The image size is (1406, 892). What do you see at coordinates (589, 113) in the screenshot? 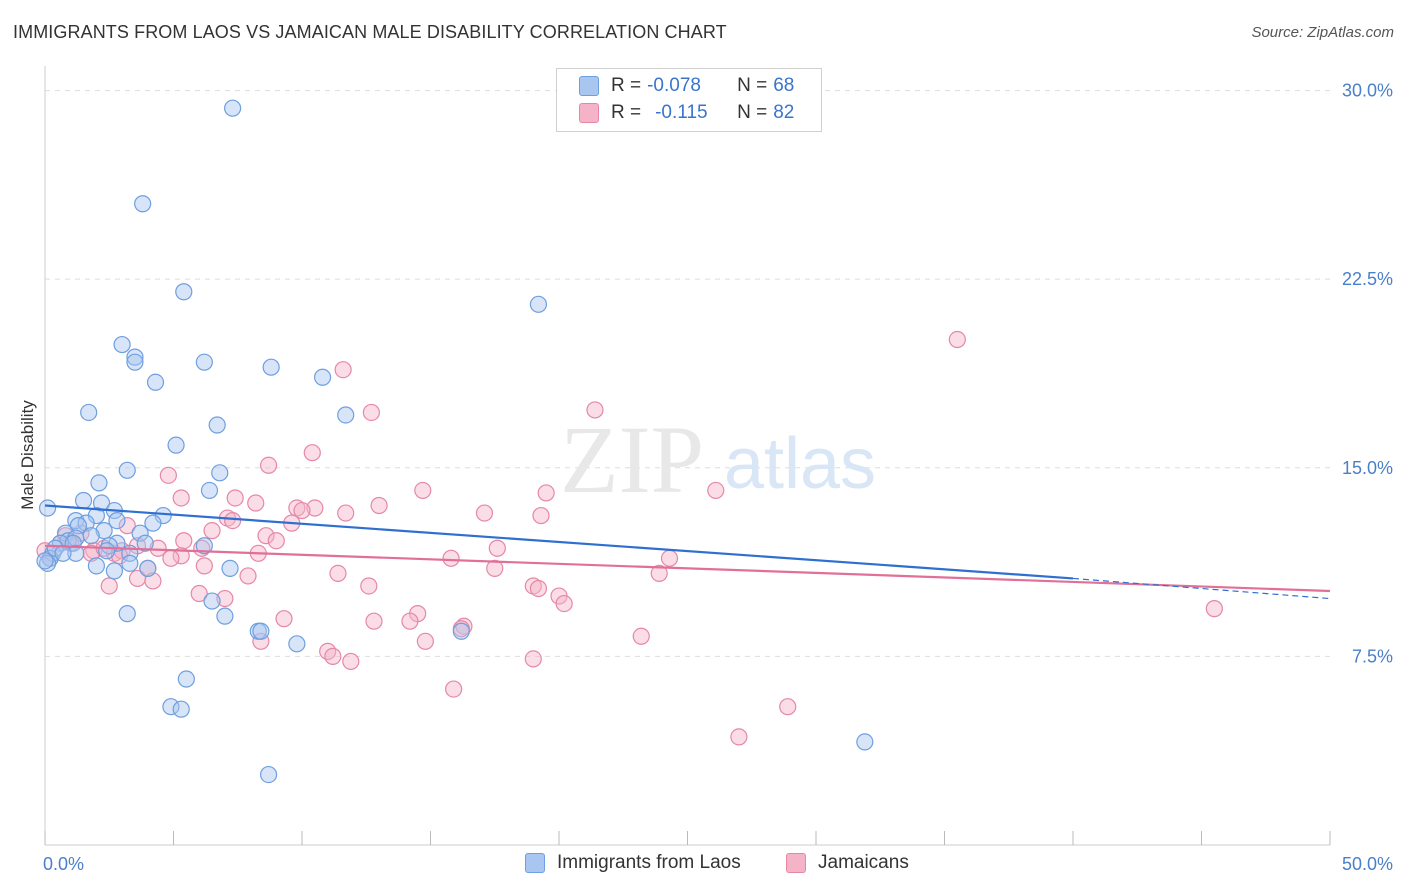
I see `legend-swatch-jamaicans` at bounding box center [589, 113].